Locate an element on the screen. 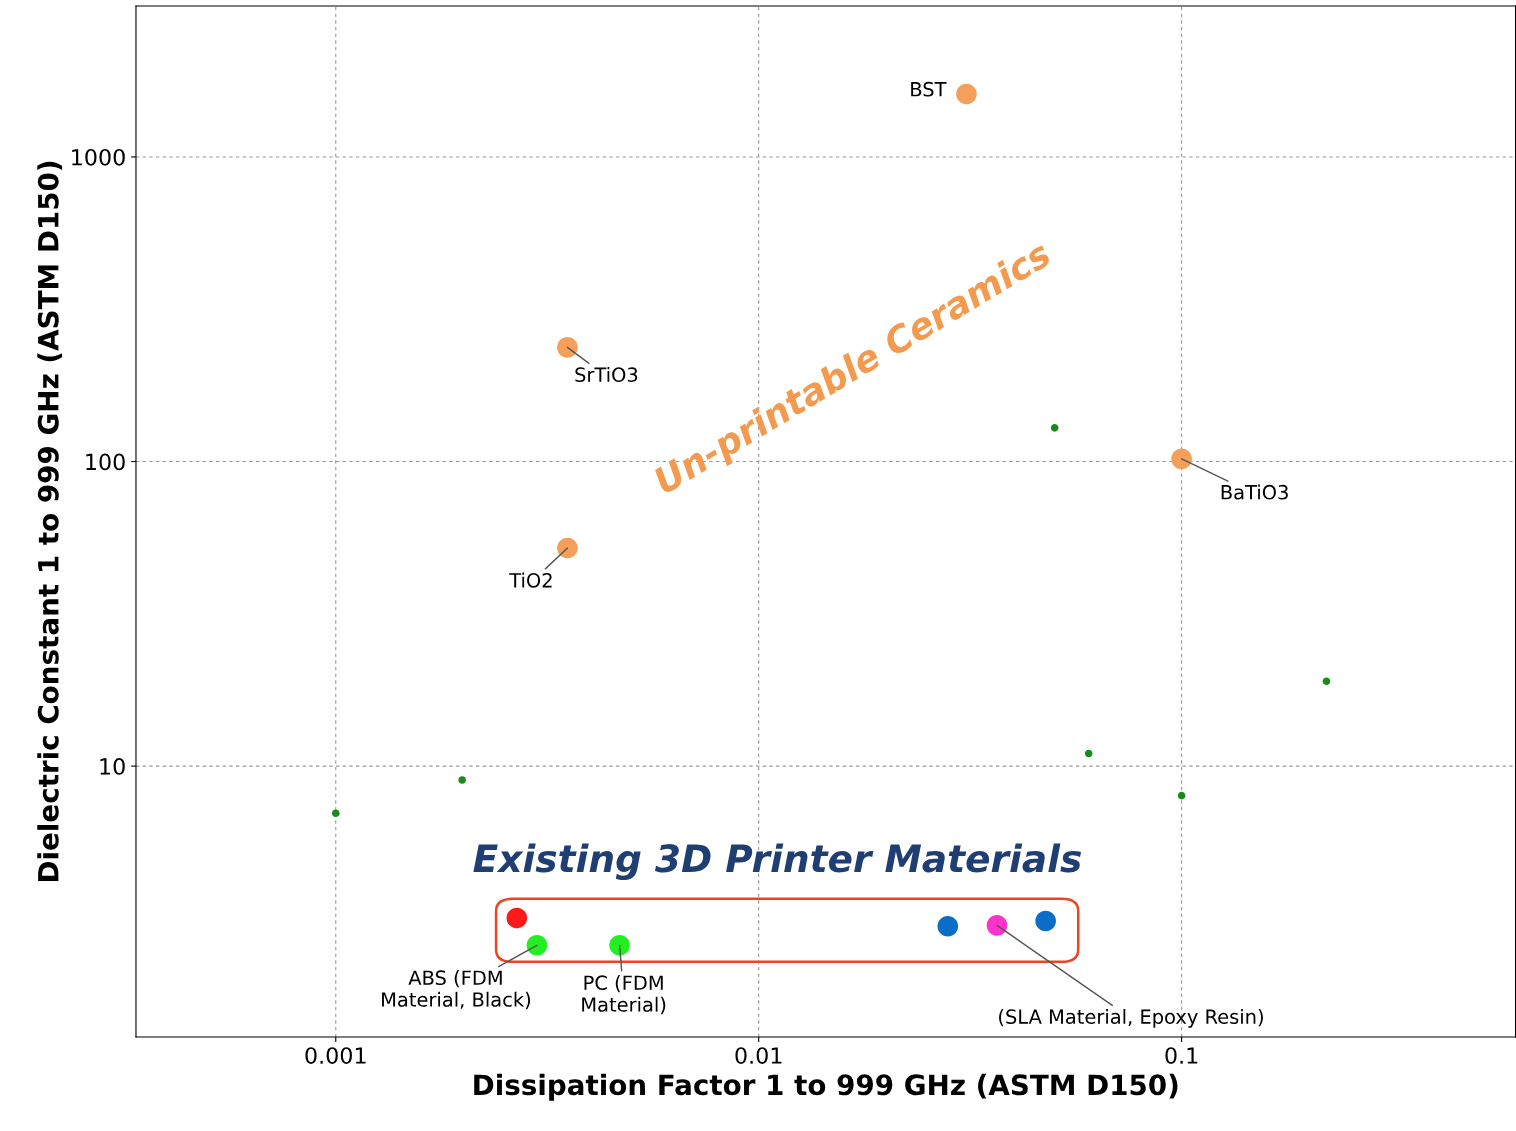 Image resolution: width=1516 pixels, height=1131 pixels. y-tick-label: 10 is located at coordinates (112, 766).